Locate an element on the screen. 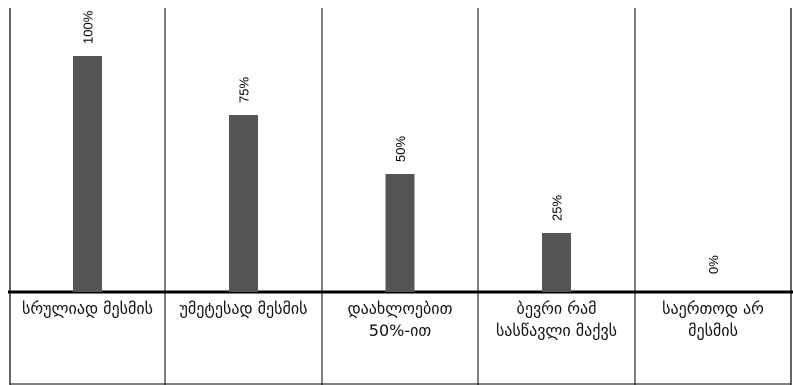 The width and height of the screenshot is (793, 385). data-label: 75% is located at coordinates (244, 90).